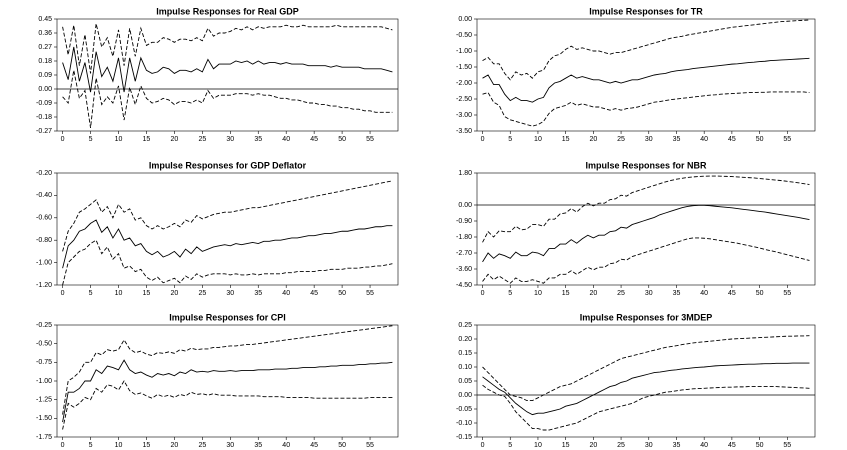 This screenshot has height=450, width=847. What do you see at coordinates (464, 221) in the screenshot?
I see `y-tick-label: -0.90` at bounding box center [464, 221].